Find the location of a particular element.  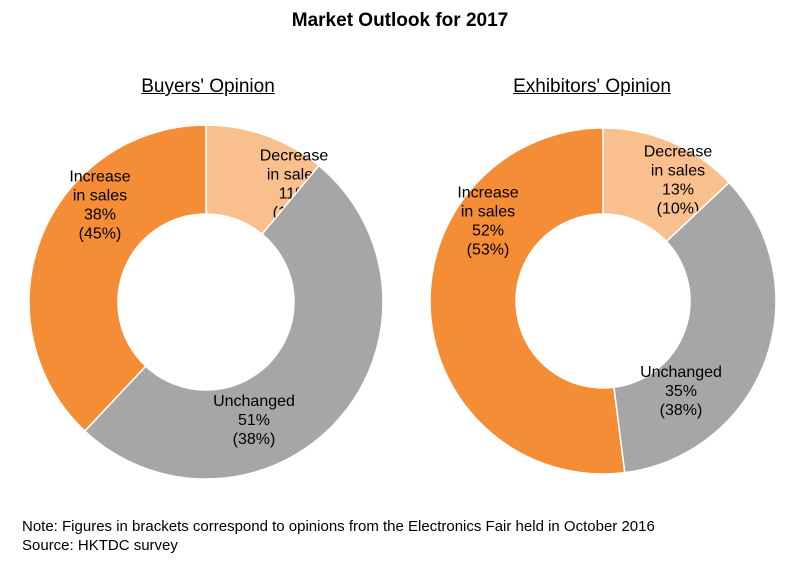

buyers-opinion-title: Buyers' Opinion is located at coordinates (208, 86).